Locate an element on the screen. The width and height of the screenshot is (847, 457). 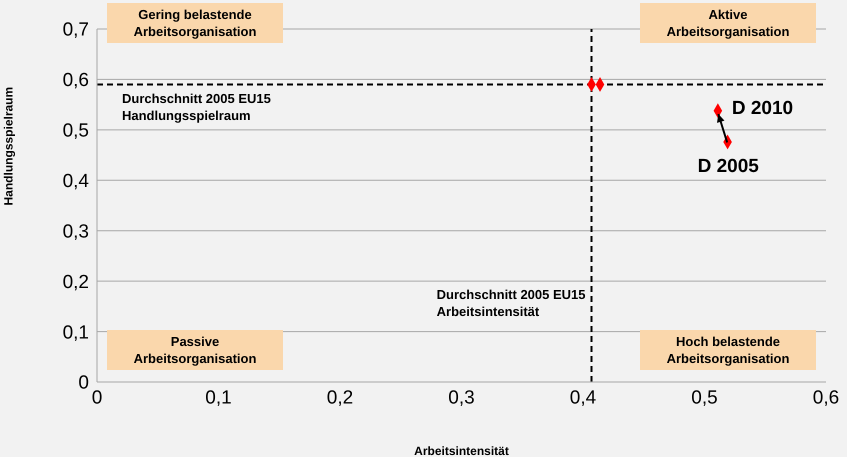
y-tick-label: 0,3 is located at coordinates (75, 231).